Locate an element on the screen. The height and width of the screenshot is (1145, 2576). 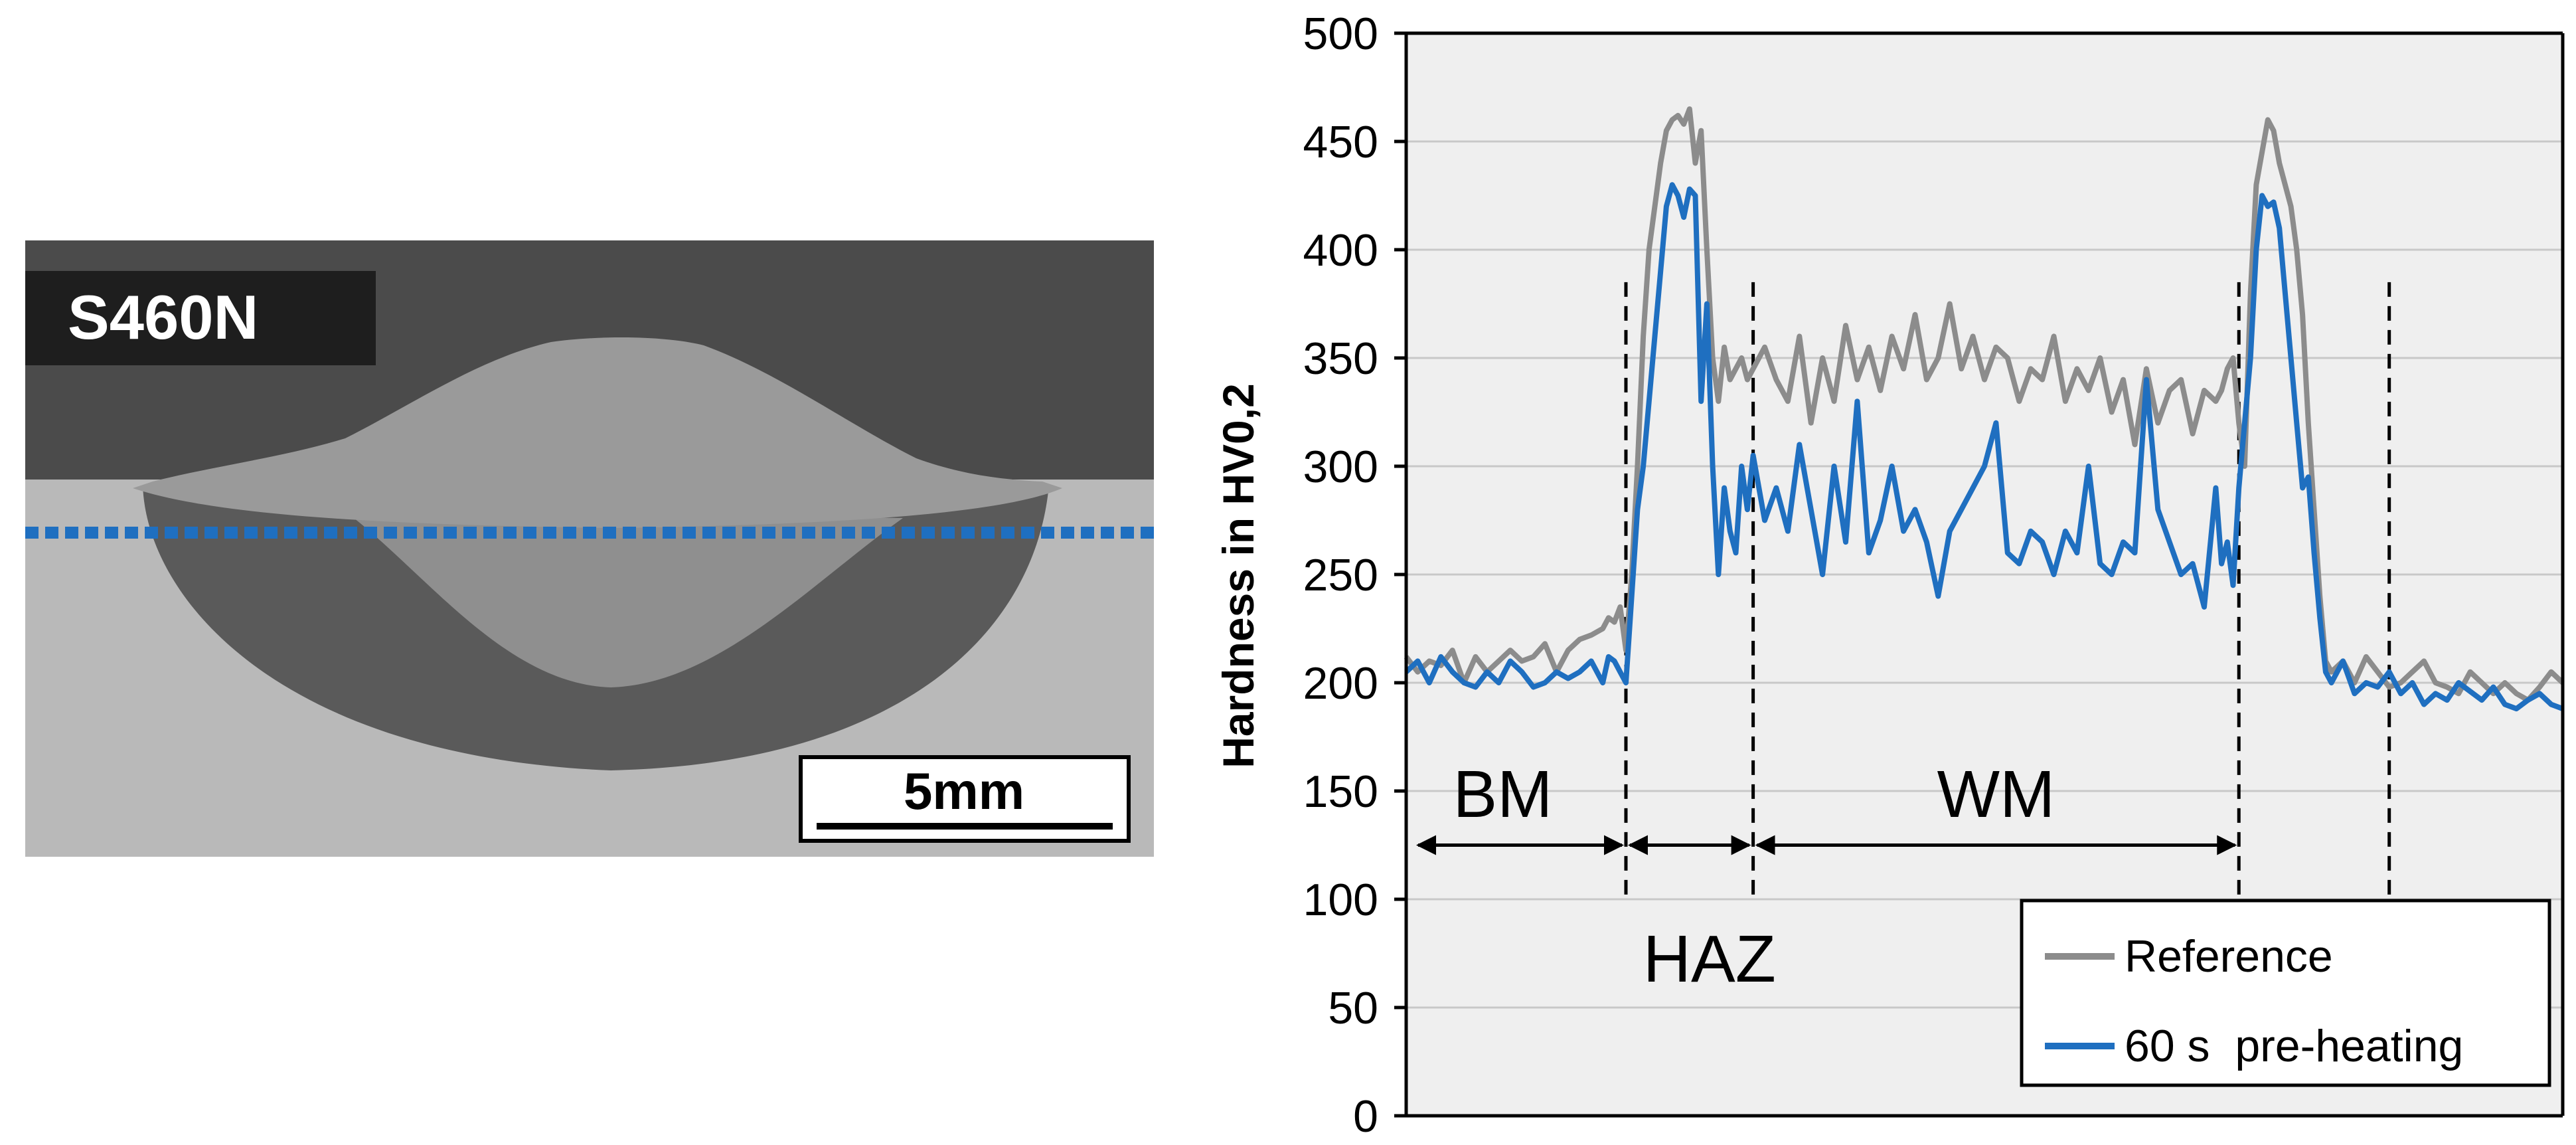
legend-label-preheating: 60 s pre-heating is located at coordinates (2294, 1046).